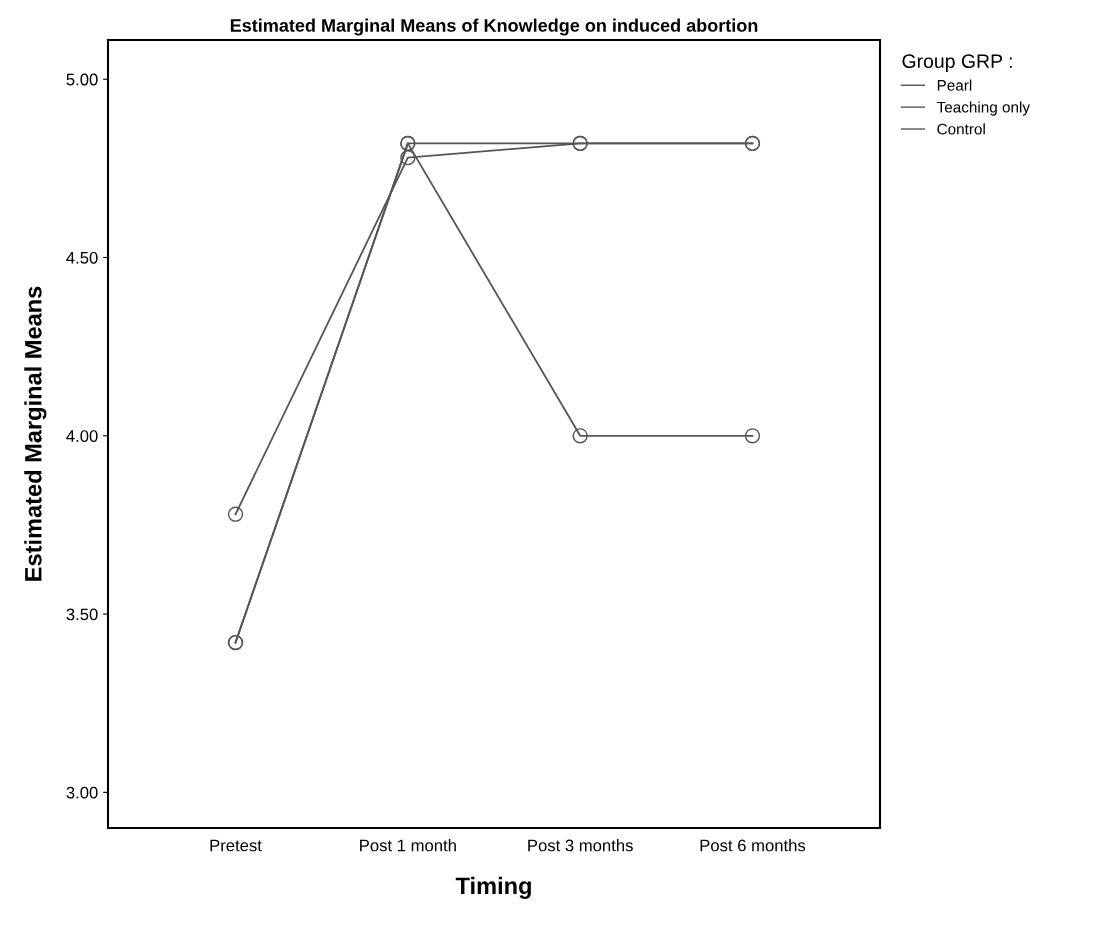 The height and width of the screenshot is (928, 1116). Describe the element at coordinates (82, 792) in the screenshot. I see `y-tick-label: 3.00` at that location.